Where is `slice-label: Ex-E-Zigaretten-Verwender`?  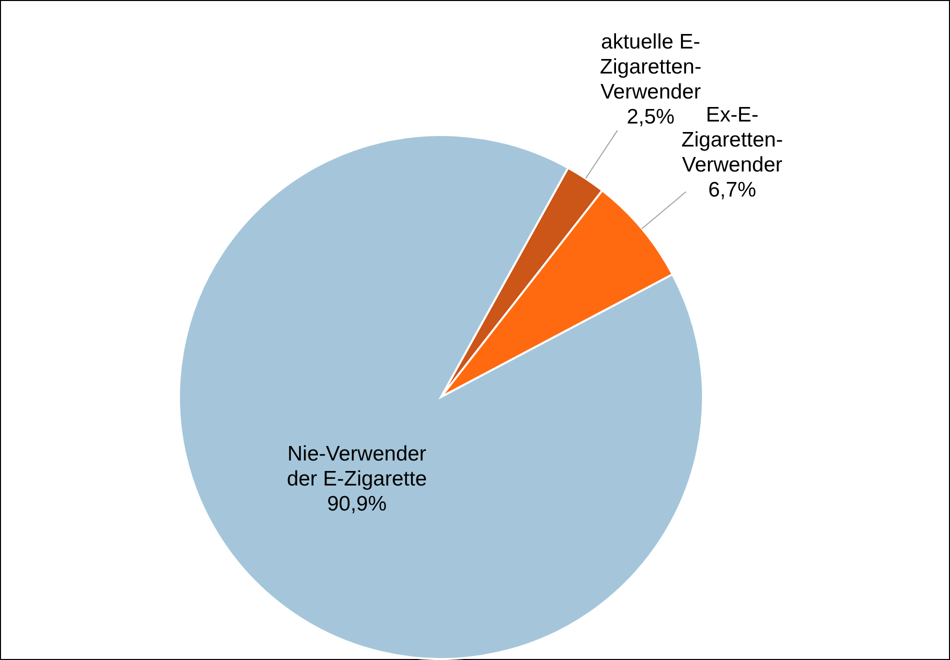
slice-label: Ex-E-Zigaretten-Verwender is located at coordinates (732, 140).